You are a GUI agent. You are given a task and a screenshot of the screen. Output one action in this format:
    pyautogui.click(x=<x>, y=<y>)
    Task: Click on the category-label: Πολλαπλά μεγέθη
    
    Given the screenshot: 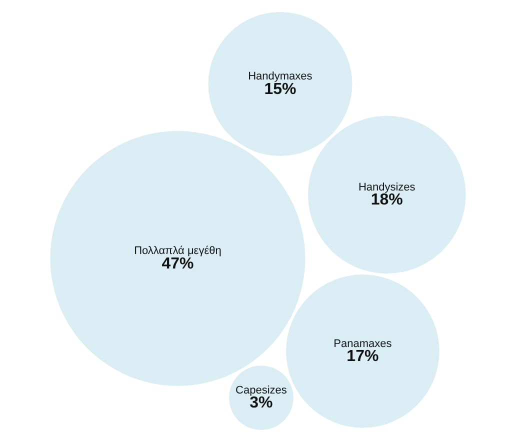 What is the action you would take?
    pyautogui.click(x=178, y=251)
    